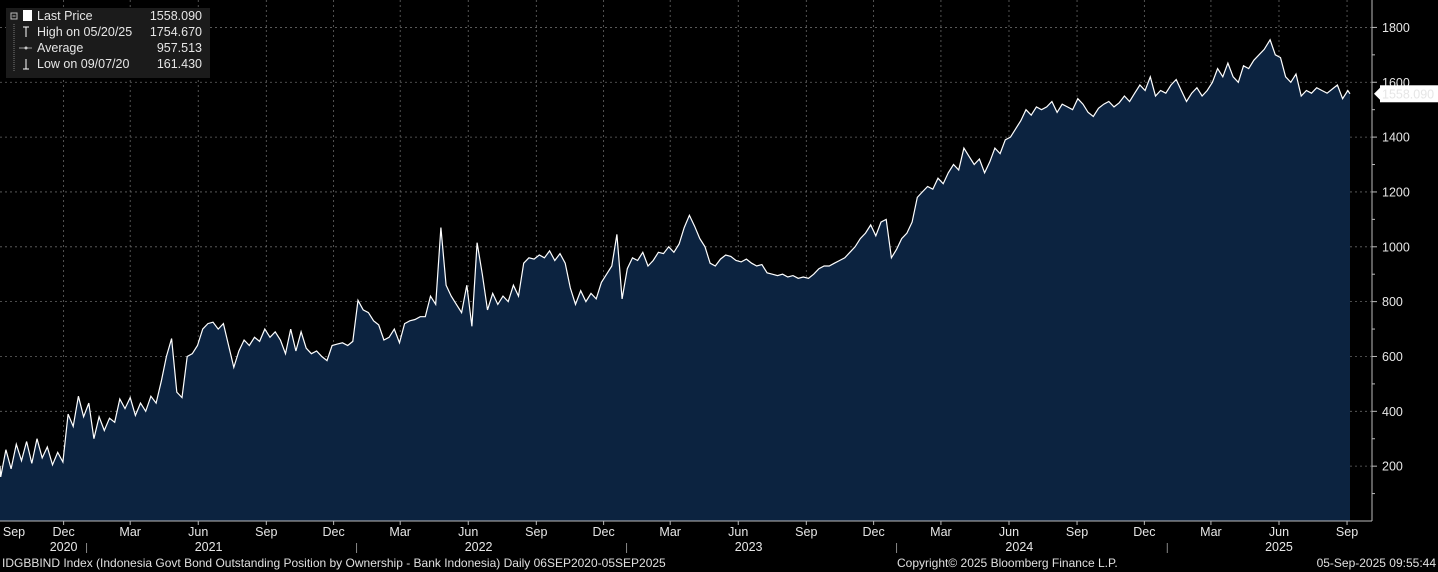 The image size is (1438, 572). What do you see at coordinates (1396, 28) in the screenshot?
I see `y-tick-label: 1800` at bounding box center [1396, 28].